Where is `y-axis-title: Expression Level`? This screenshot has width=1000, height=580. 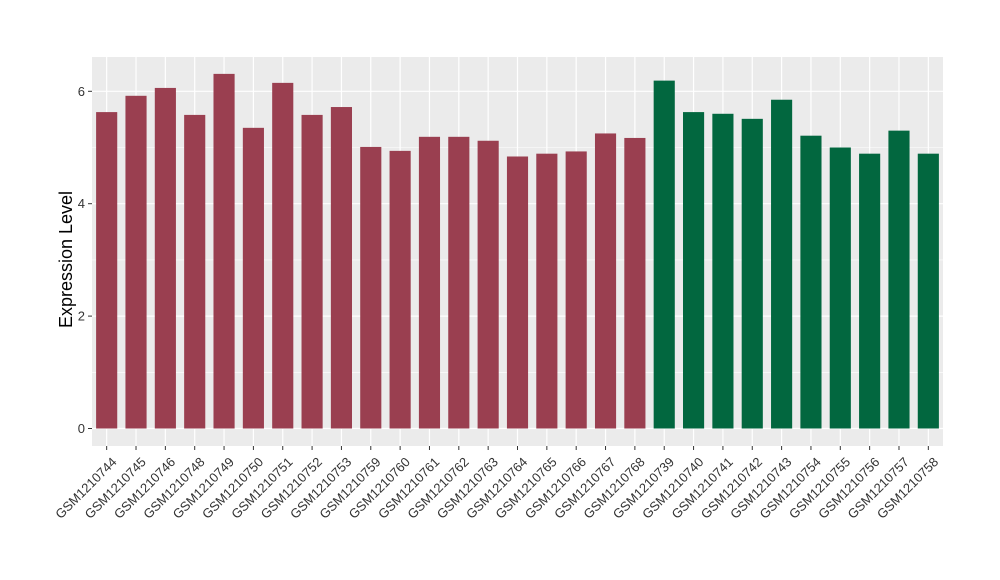
y-axis-title: Expression Level is located at coordinates (66, 259).